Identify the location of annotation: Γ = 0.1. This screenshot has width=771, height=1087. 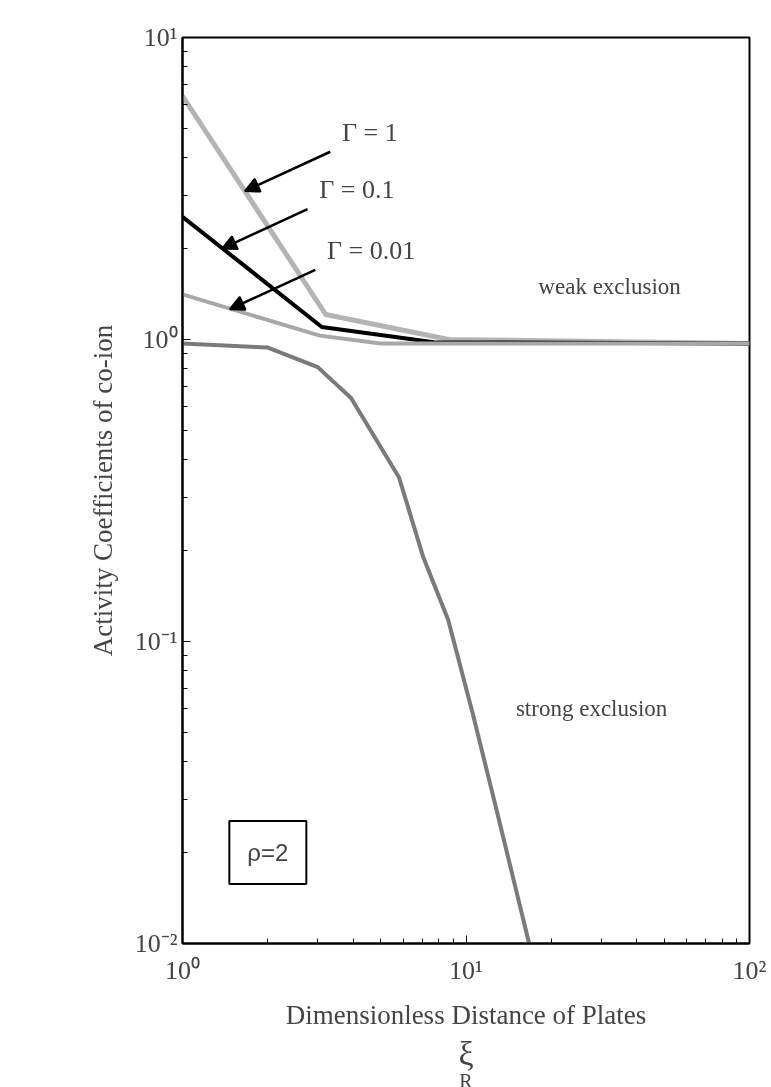
(357, 190).